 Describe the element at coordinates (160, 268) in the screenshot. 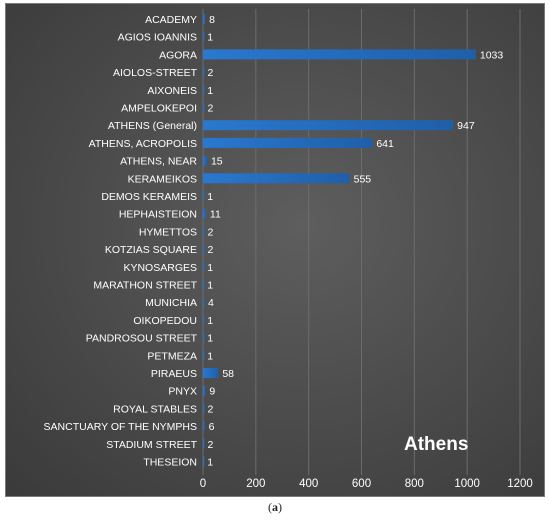

I see `category-label: KYNOSARGES` at that location.